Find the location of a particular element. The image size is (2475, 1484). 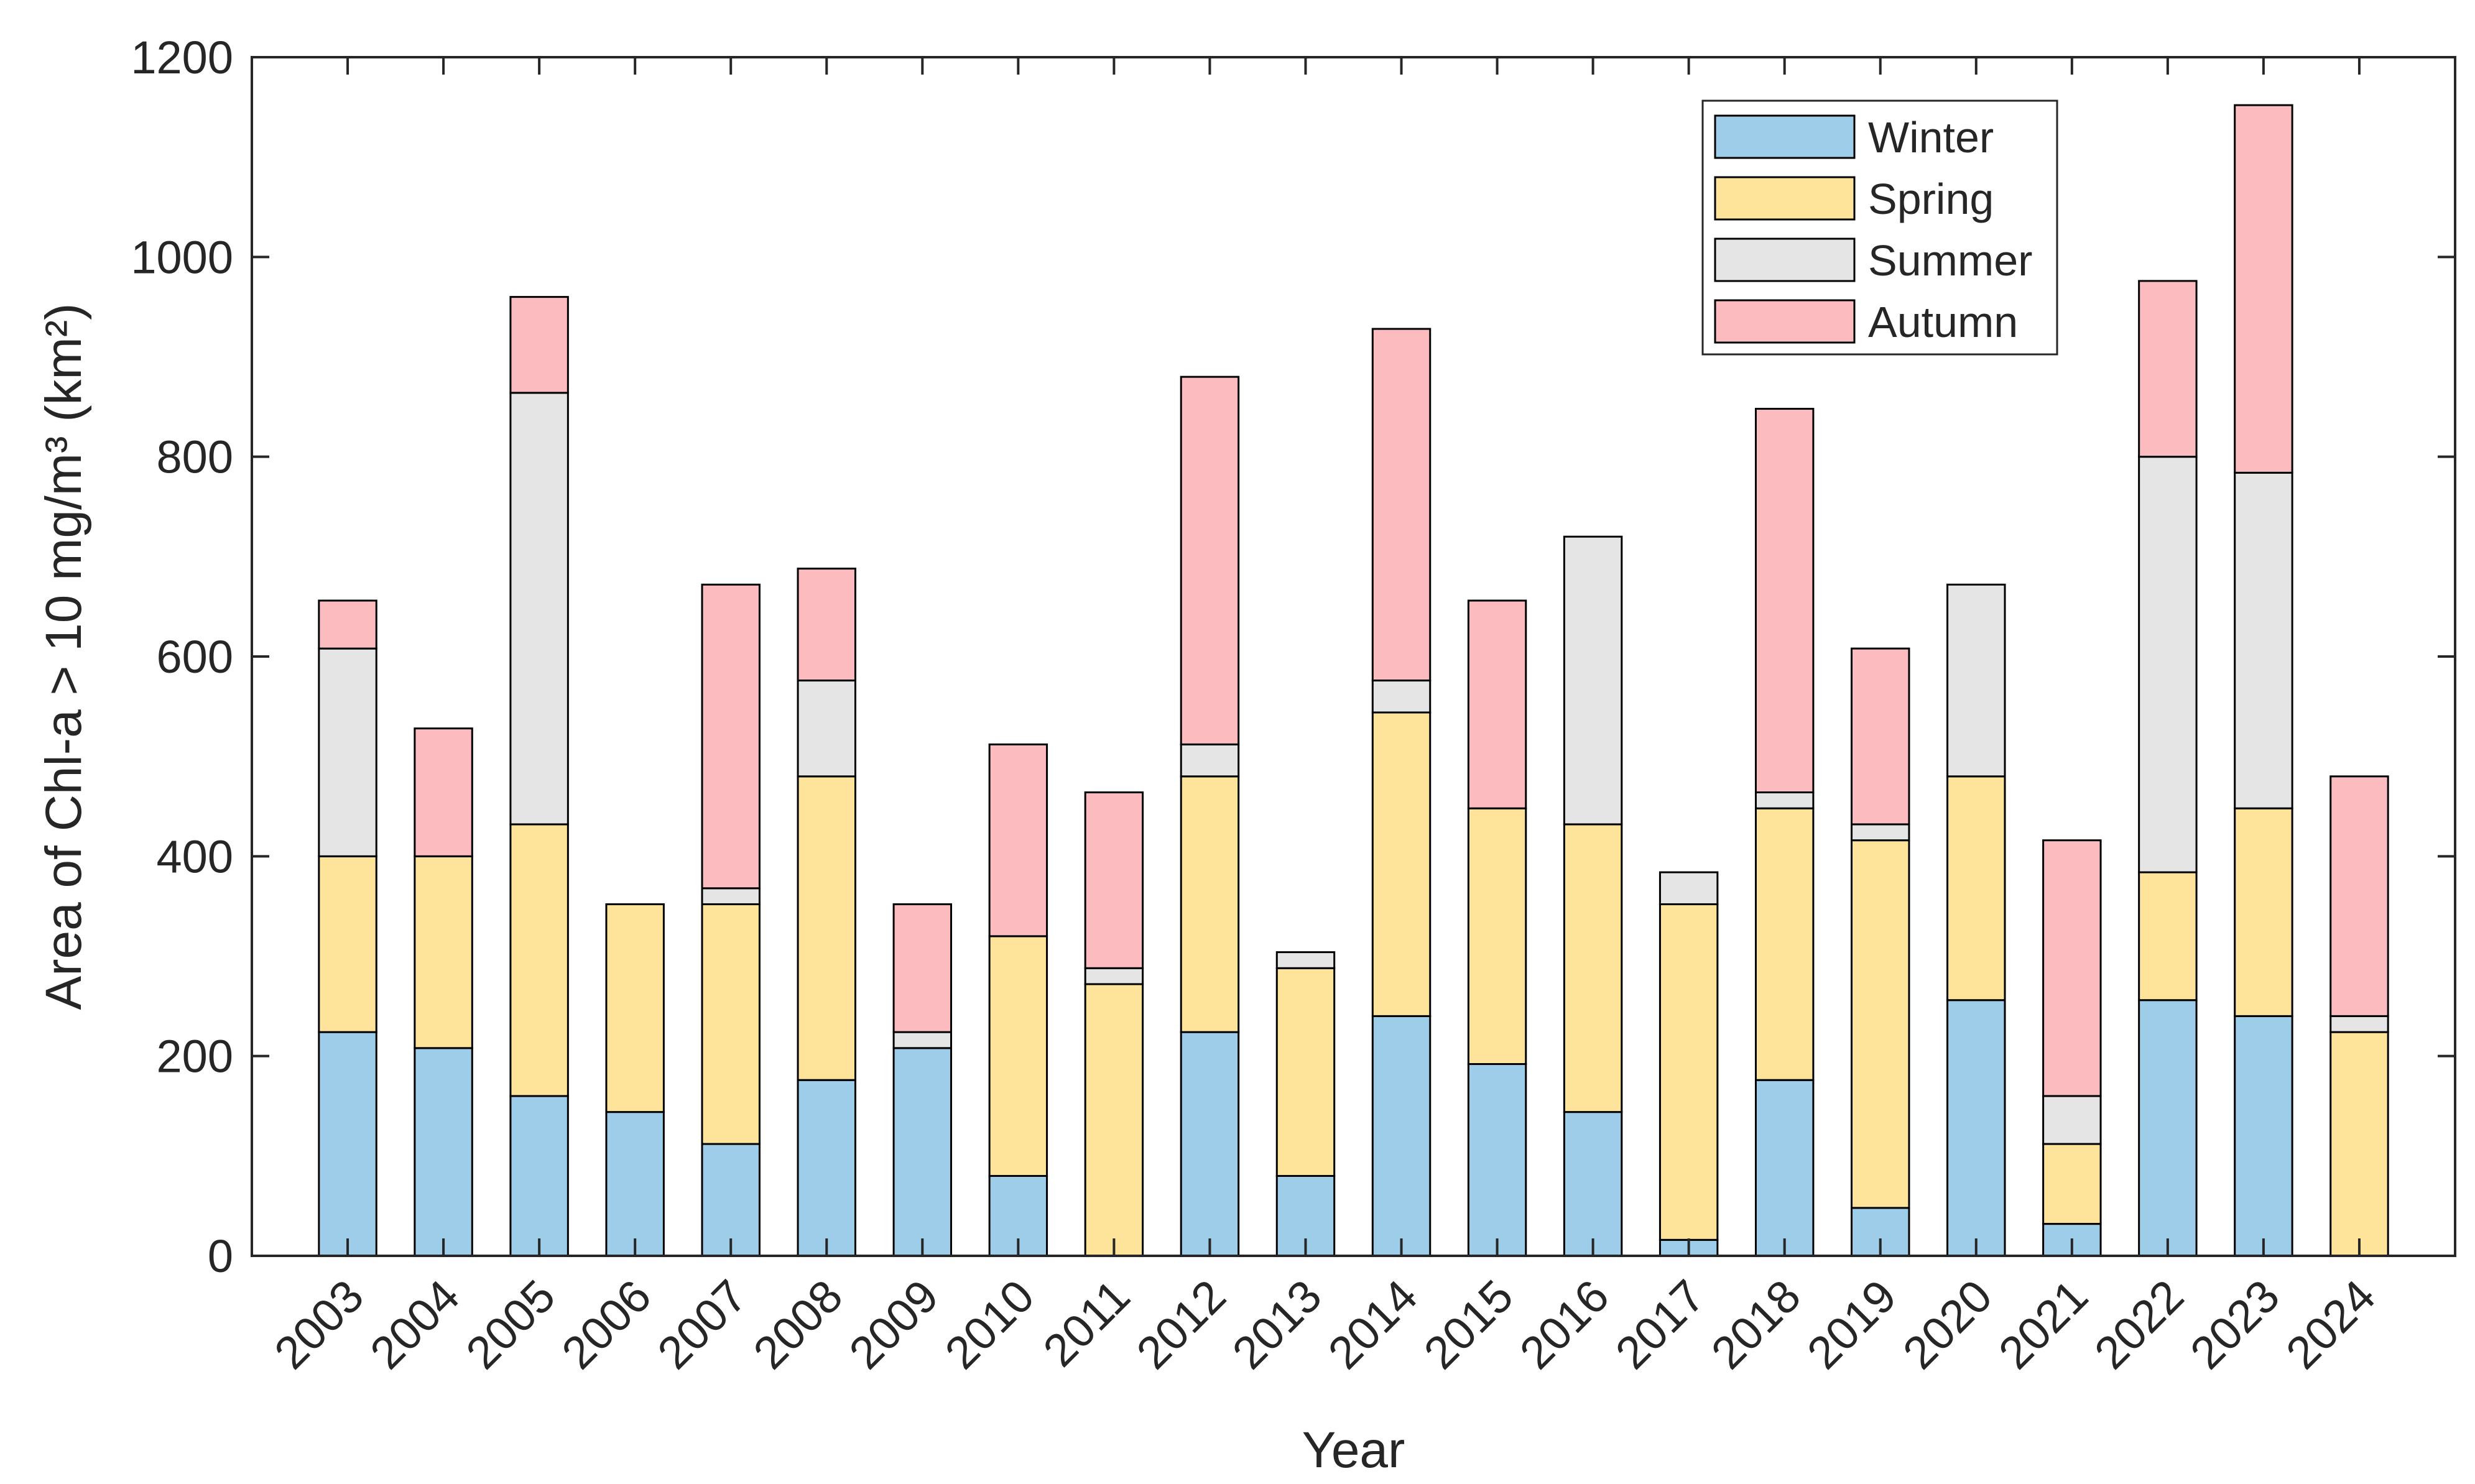

bar-2018-summer is located at coordinates (1784, 800).